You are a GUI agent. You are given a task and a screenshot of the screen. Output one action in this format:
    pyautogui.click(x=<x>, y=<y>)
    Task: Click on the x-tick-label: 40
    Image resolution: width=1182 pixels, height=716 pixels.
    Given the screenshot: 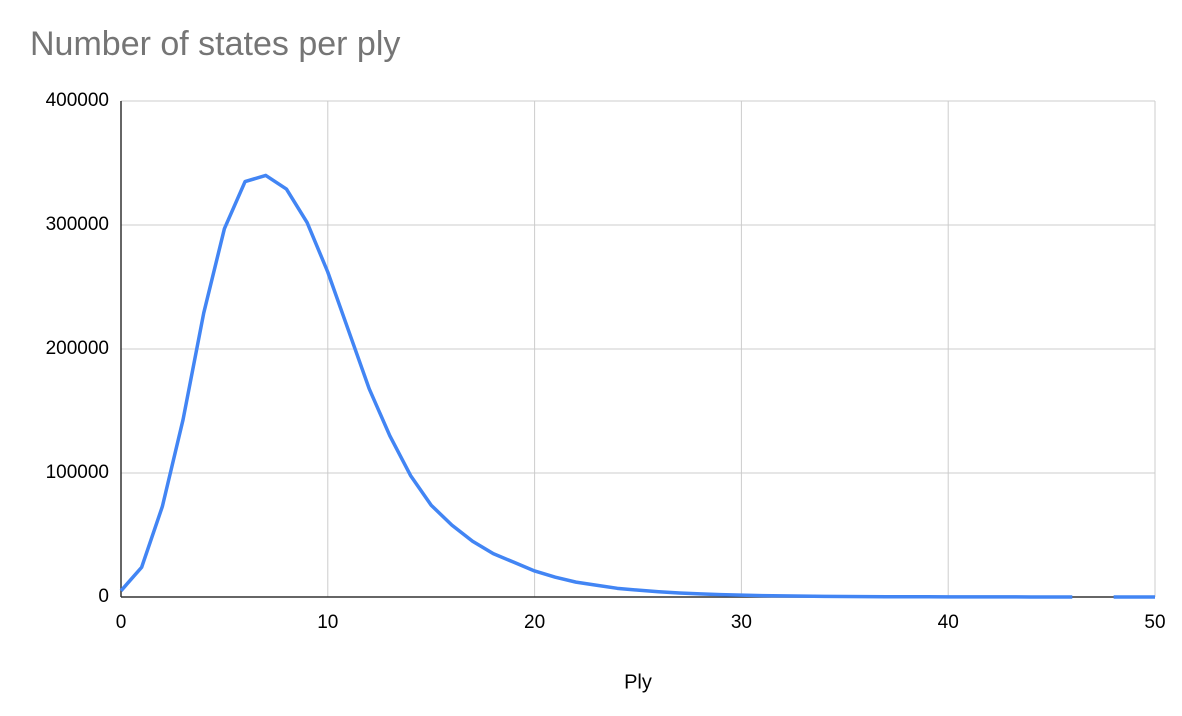 What is the action you would take?
    pyautogui.click(x=948, y=622)
    